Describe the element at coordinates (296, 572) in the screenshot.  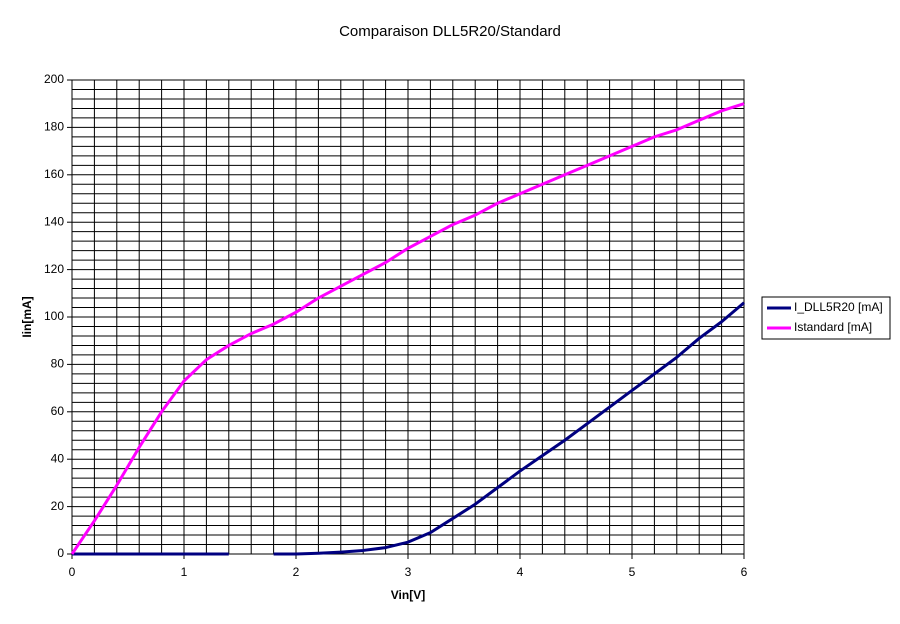
I see `x-tick-label: 2` at that location.